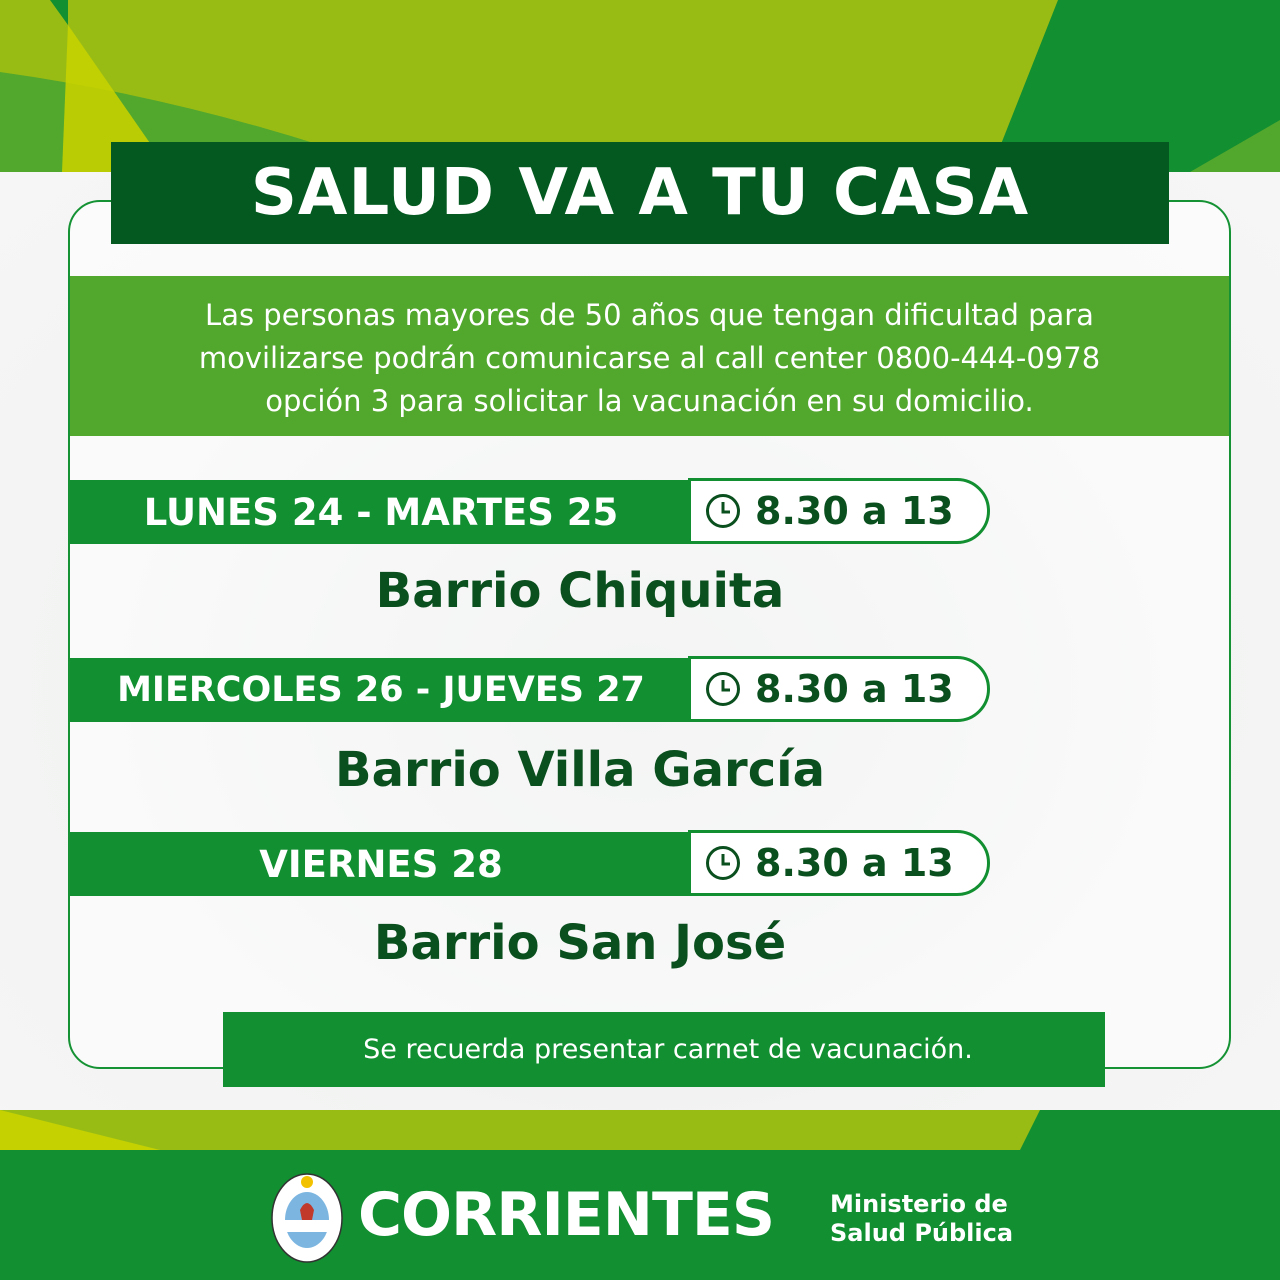 The width and height of the screenshot is (1280, 1280). I want to click on schedule-place: Barrio Chiquita, so click(580, 591).